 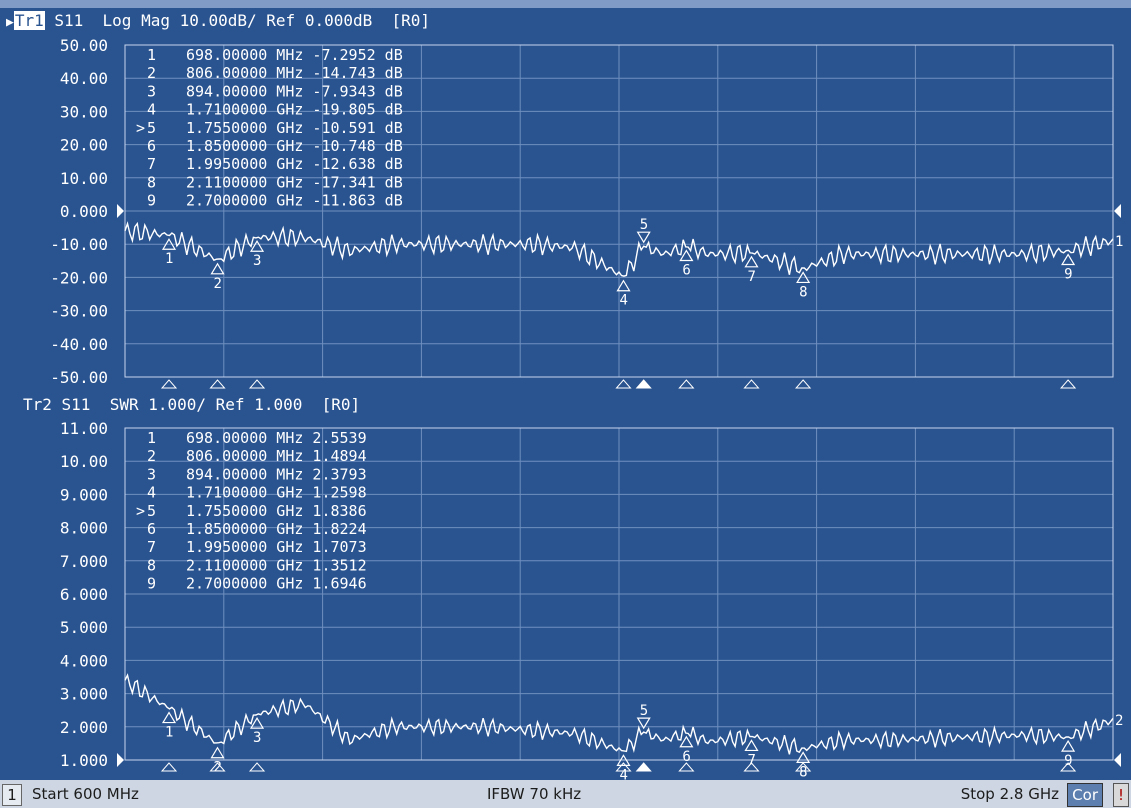 I want to click on y-tick-label: 5.000, so click(x=84, y=627).